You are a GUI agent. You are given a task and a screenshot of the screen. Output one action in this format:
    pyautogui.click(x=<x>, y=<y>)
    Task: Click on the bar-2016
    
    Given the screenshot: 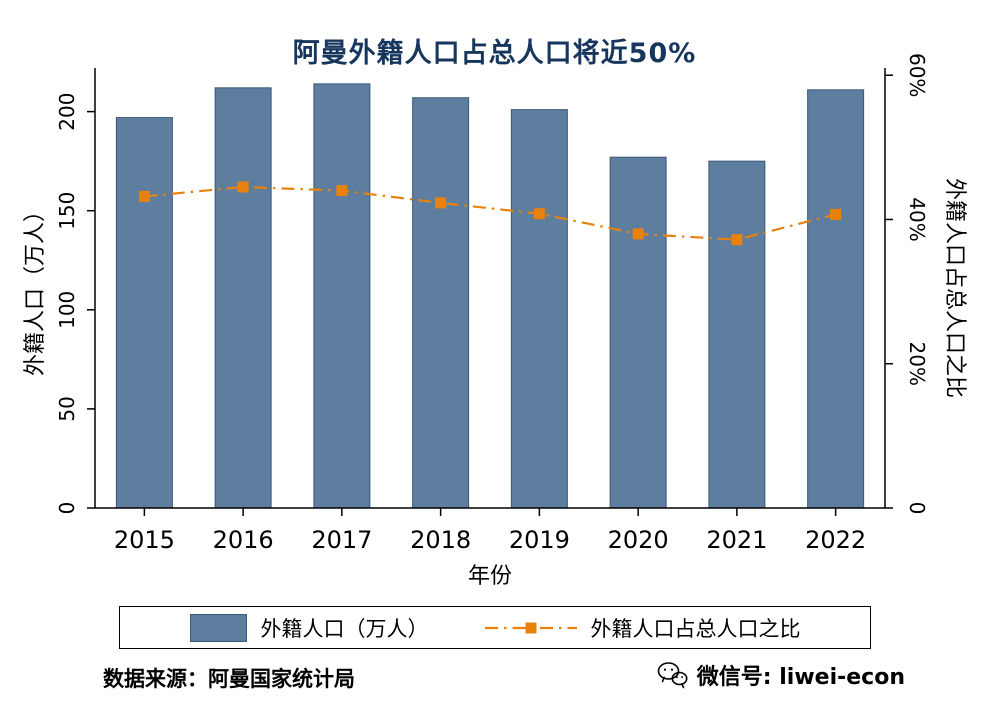 What is the action you would take?
    pyautogui.click(x=243, y=298)
    